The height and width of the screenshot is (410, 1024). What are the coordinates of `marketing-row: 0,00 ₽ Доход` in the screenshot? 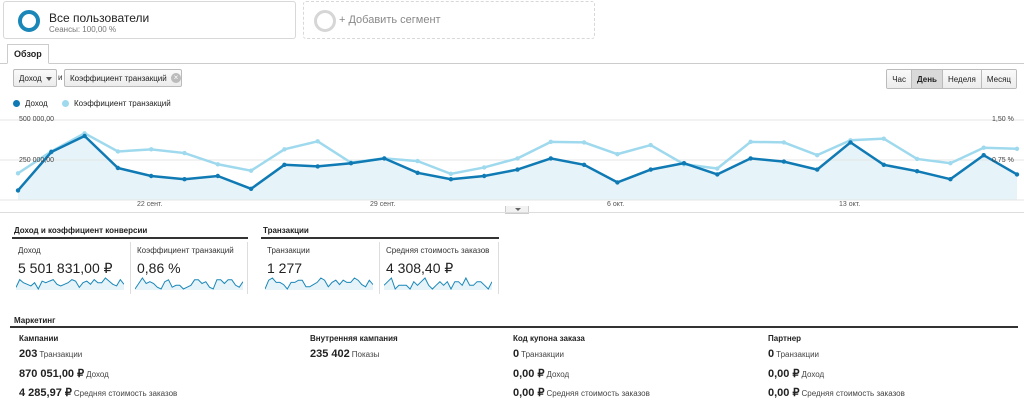 It's located at (581, 376).